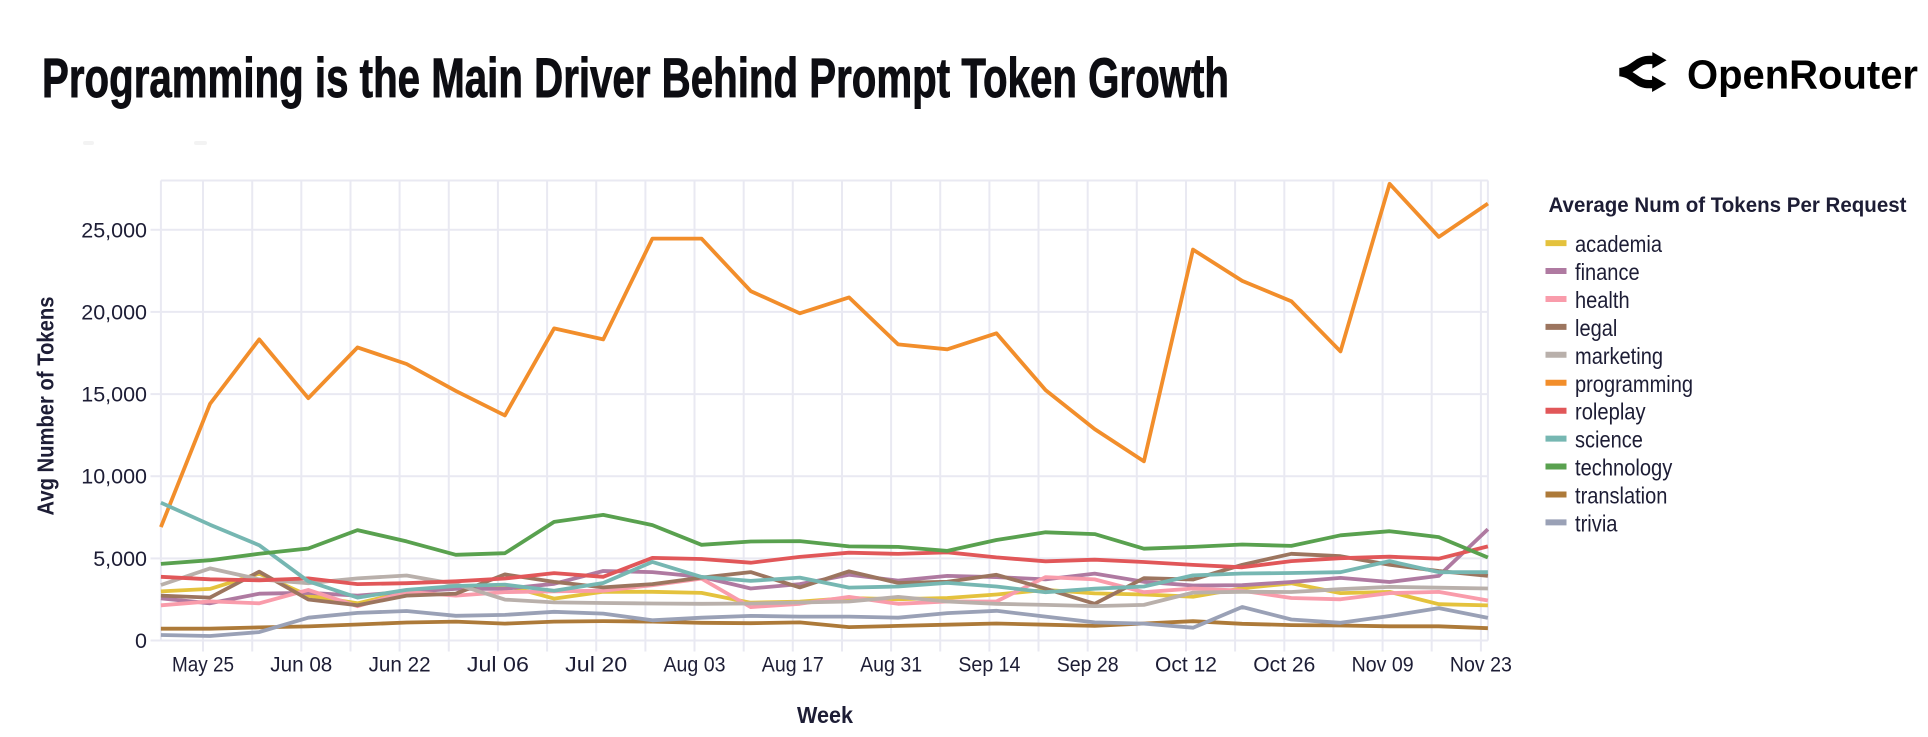 This screenshot has width=1928, height=737. I want to click on svg-text: Oct 26, so click(1284, 665).